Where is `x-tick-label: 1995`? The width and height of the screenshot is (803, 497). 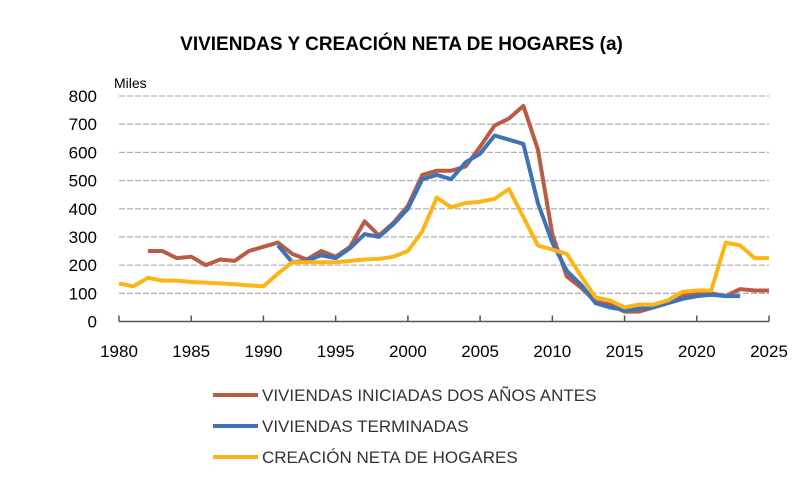
x-tick-label: 1995 is located at coordinates (336, 351).